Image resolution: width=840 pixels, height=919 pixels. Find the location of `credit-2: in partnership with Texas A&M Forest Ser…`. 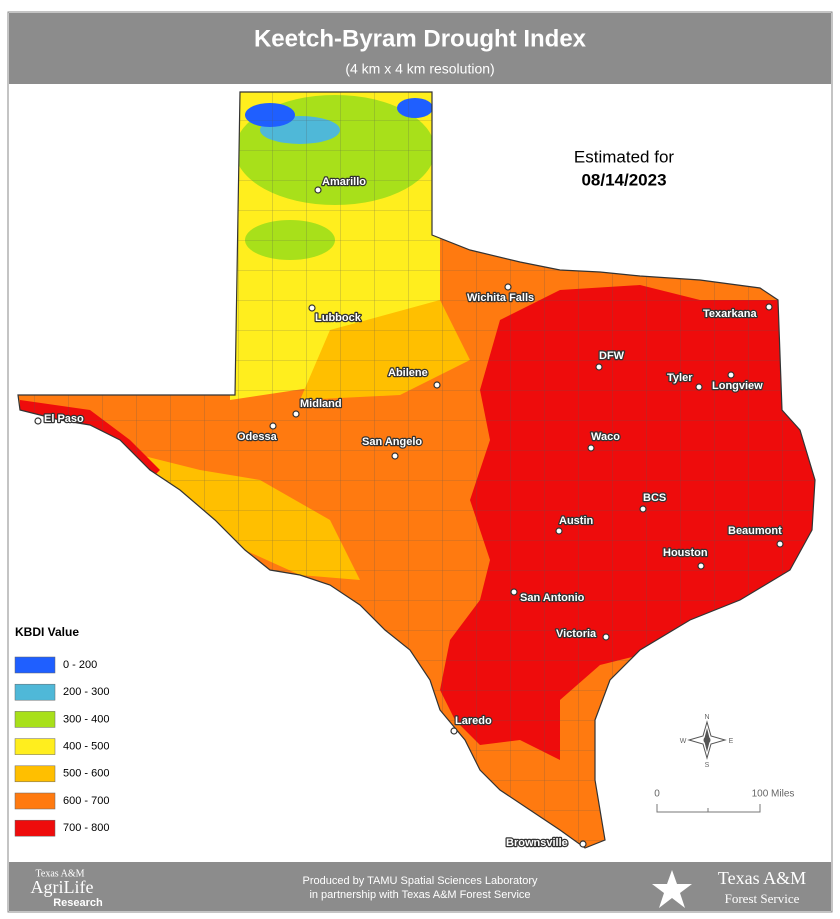

credit-2: in partnership with Texas A&M Forest Ser… is located at coordinates (419, 895).